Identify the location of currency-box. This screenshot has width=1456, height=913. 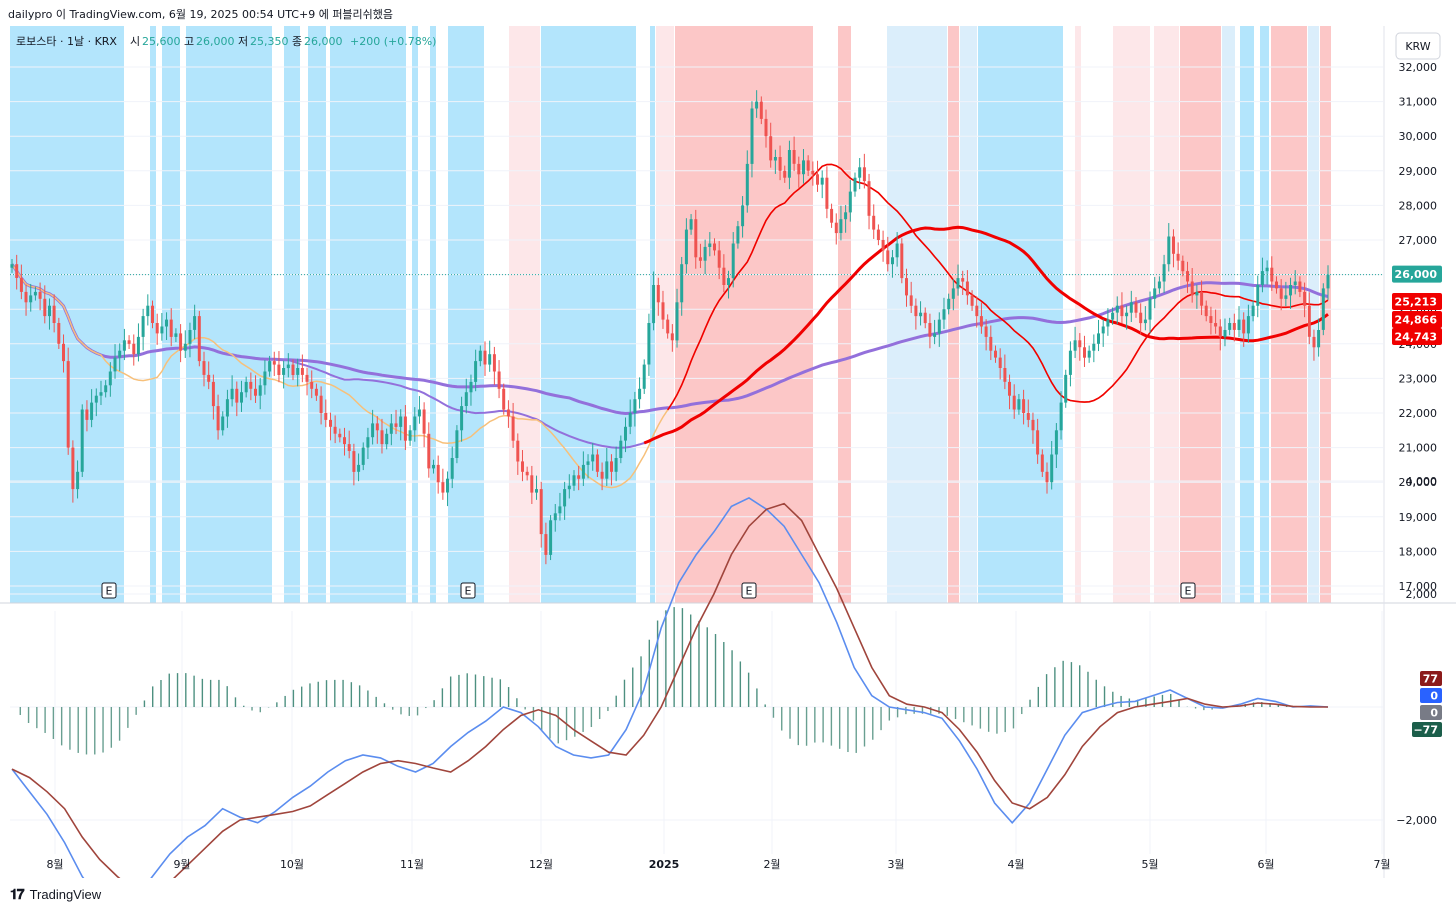
(1418, 46).